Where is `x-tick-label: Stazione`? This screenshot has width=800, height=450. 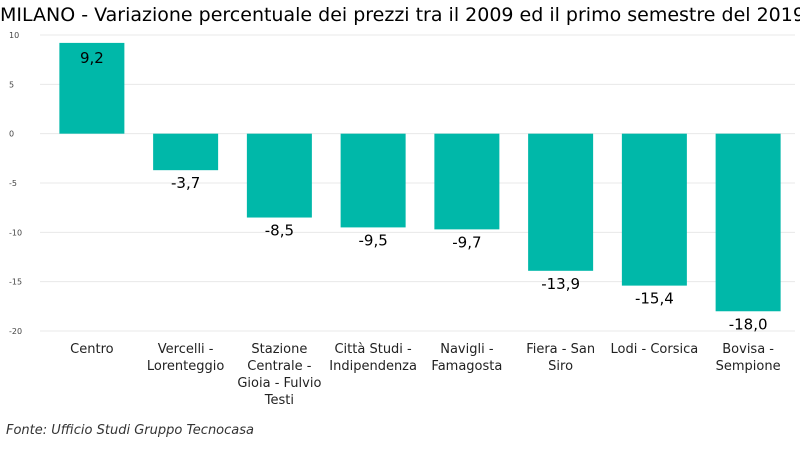
x-tick-label: Stazione is located at coordinates (279, 349).